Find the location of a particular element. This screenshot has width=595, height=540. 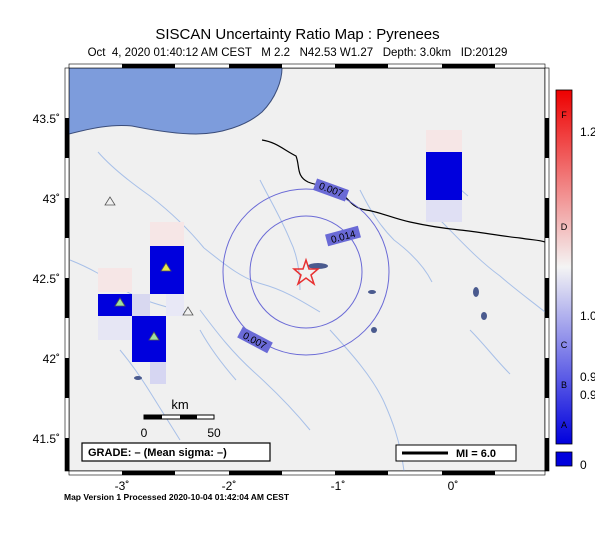

longitude-labels: -3˚ -2˚ -1˚ 0˚ is located at coordinates (287, 486).